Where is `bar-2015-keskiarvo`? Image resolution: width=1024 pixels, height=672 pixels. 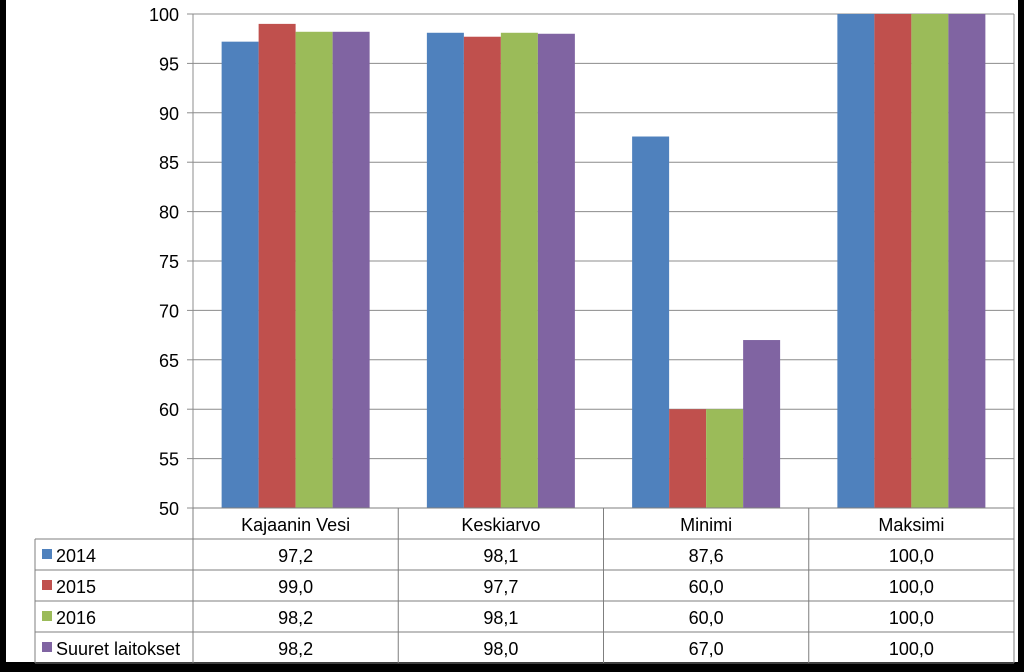
bar-2015-keskiarvo is located at coordinates (482, 272).